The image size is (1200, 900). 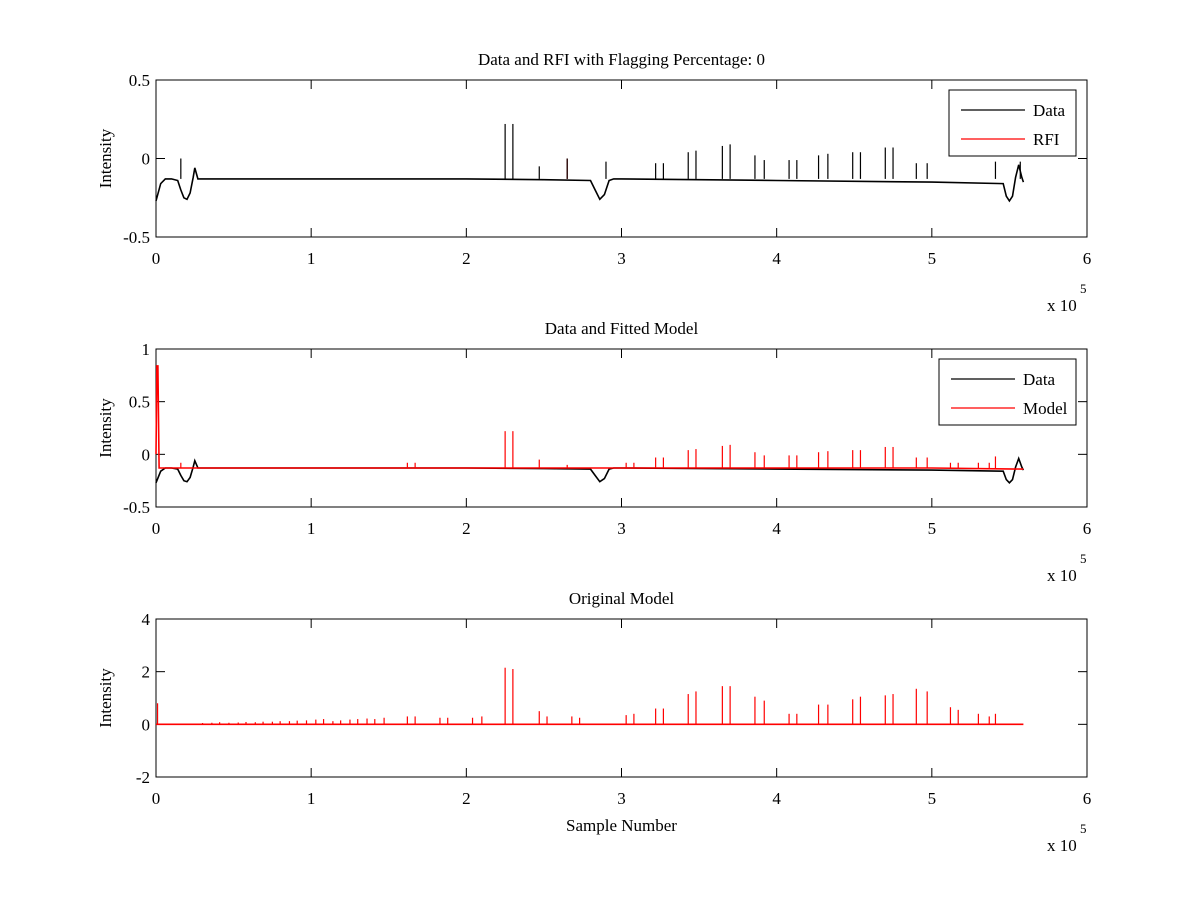 What do you see at coordinates (146, 619) in the screenshot?
I see `y-tick-label: 4` at bounding box center [146, 619].